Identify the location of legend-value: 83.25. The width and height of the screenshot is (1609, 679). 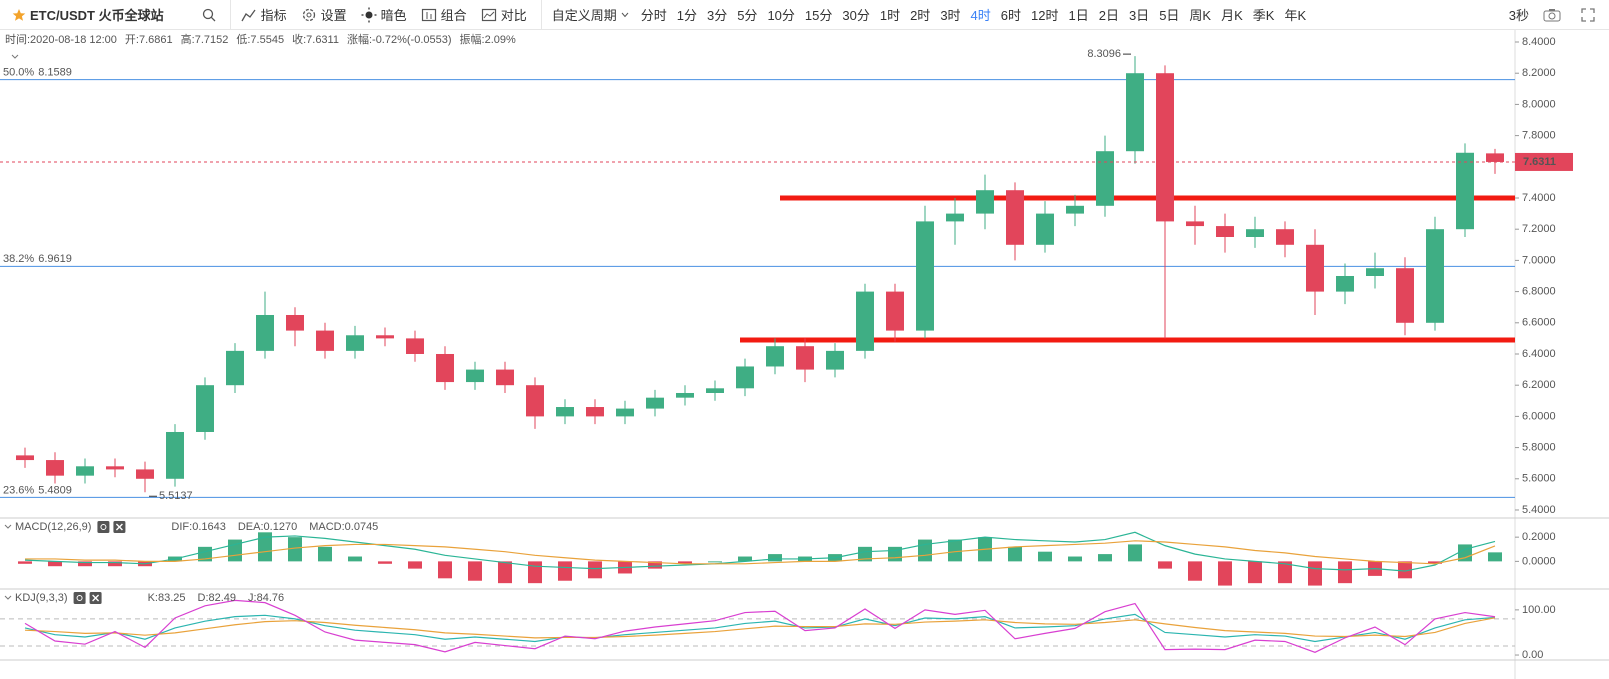
(172, 598).